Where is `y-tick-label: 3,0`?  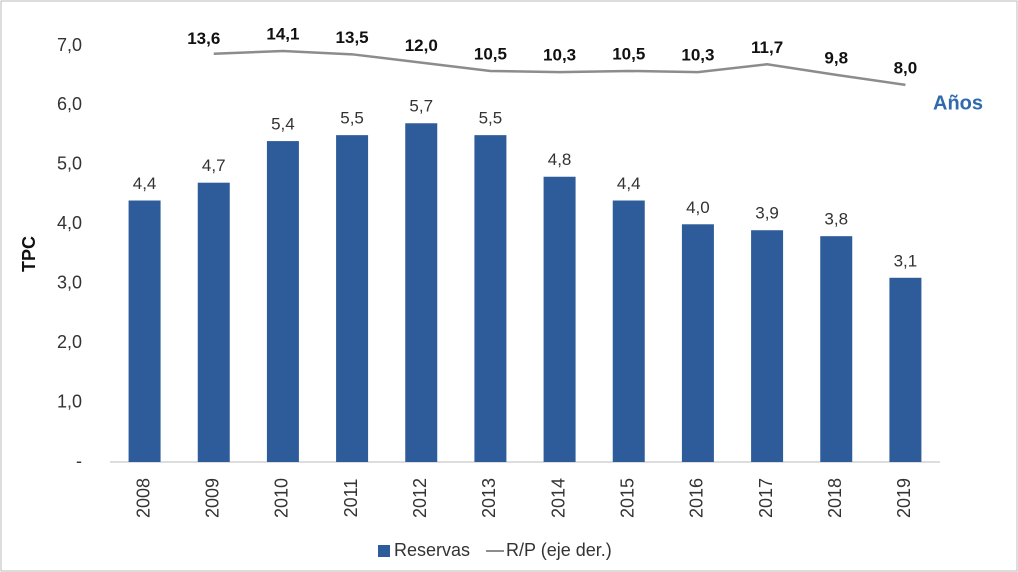 y-tick-label: 3,0 is located at coordinates (69, 282).